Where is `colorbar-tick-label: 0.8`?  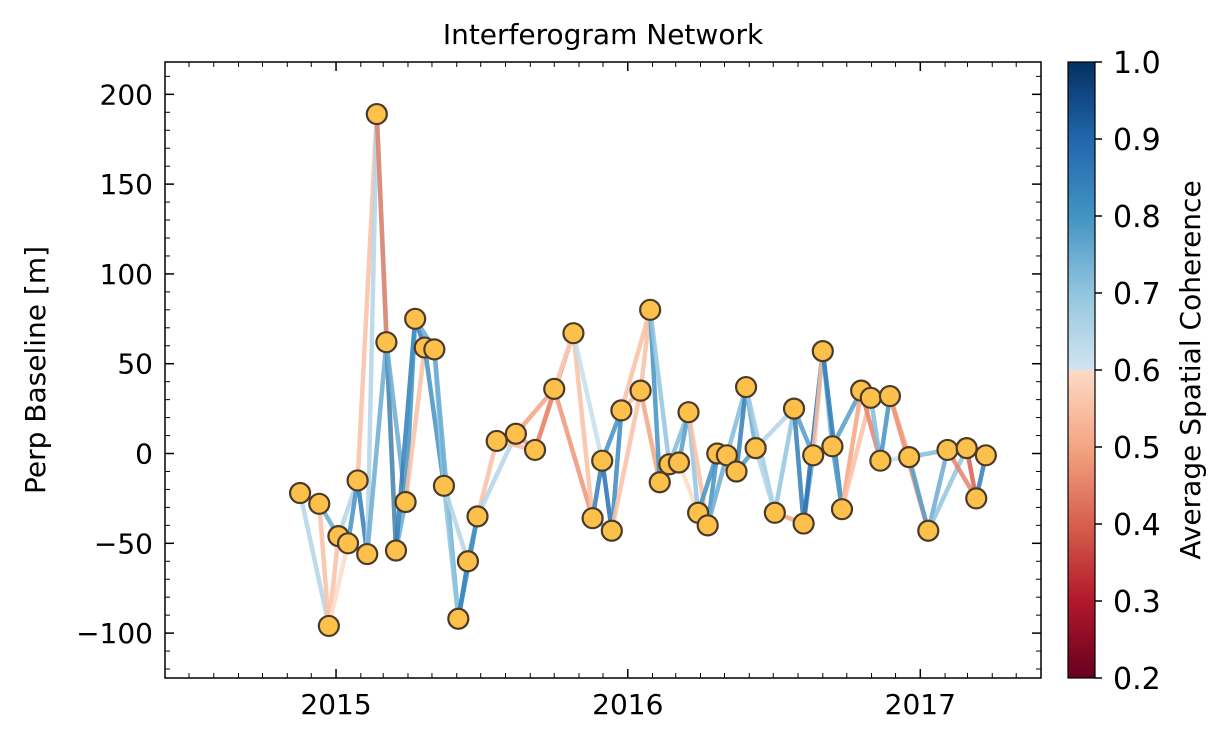 colorbar-tick-label: 0.8 is located at coordinates (1137, 217).